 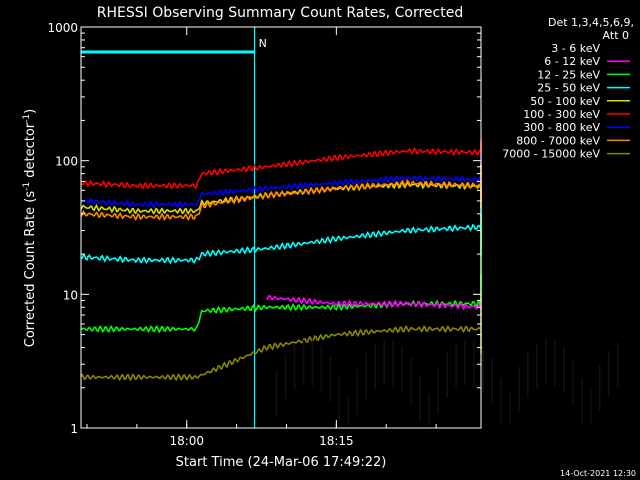 I want to click on legend-entry-7-label: 800 - 7000 keV, so click(x=558, y=140).